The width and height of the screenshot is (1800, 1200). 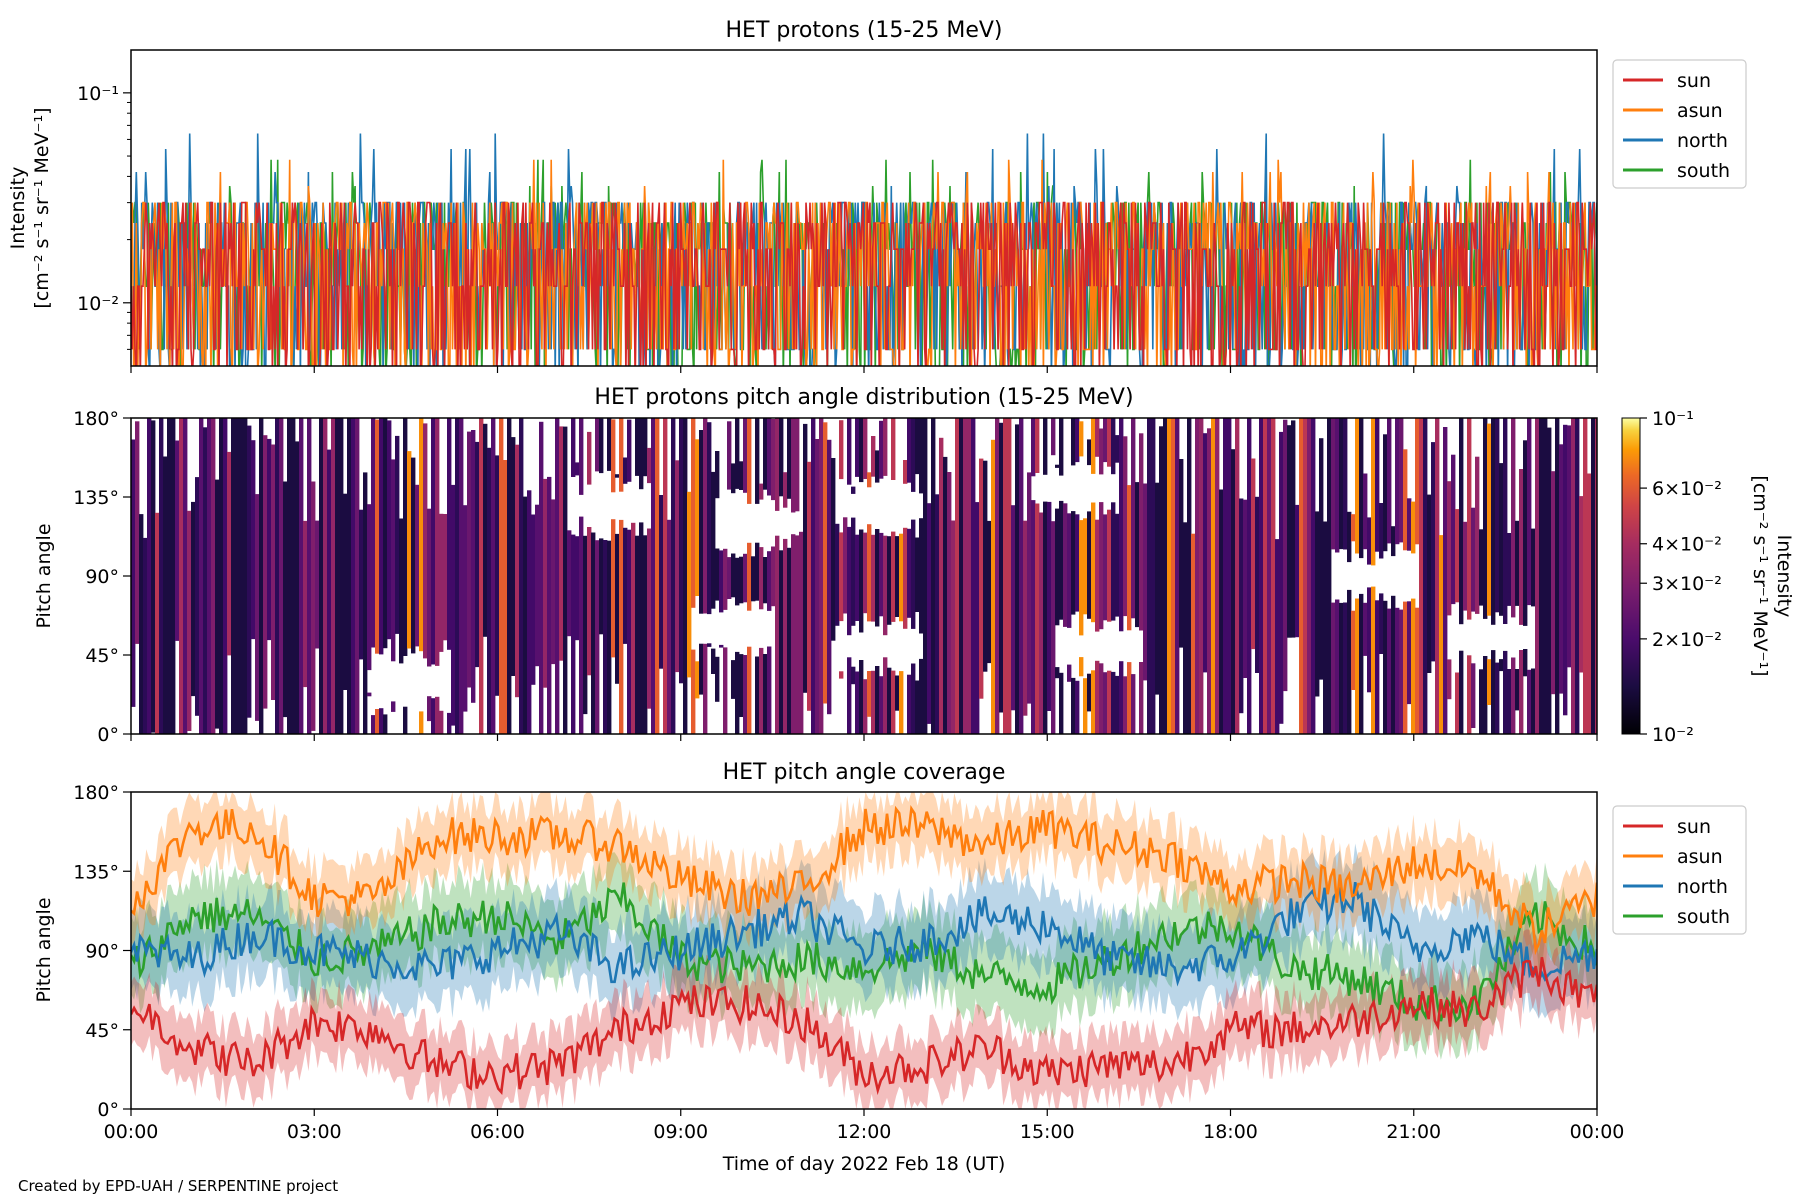 I want to click on y-tick-label: 135°, so click(x=96, y=498).